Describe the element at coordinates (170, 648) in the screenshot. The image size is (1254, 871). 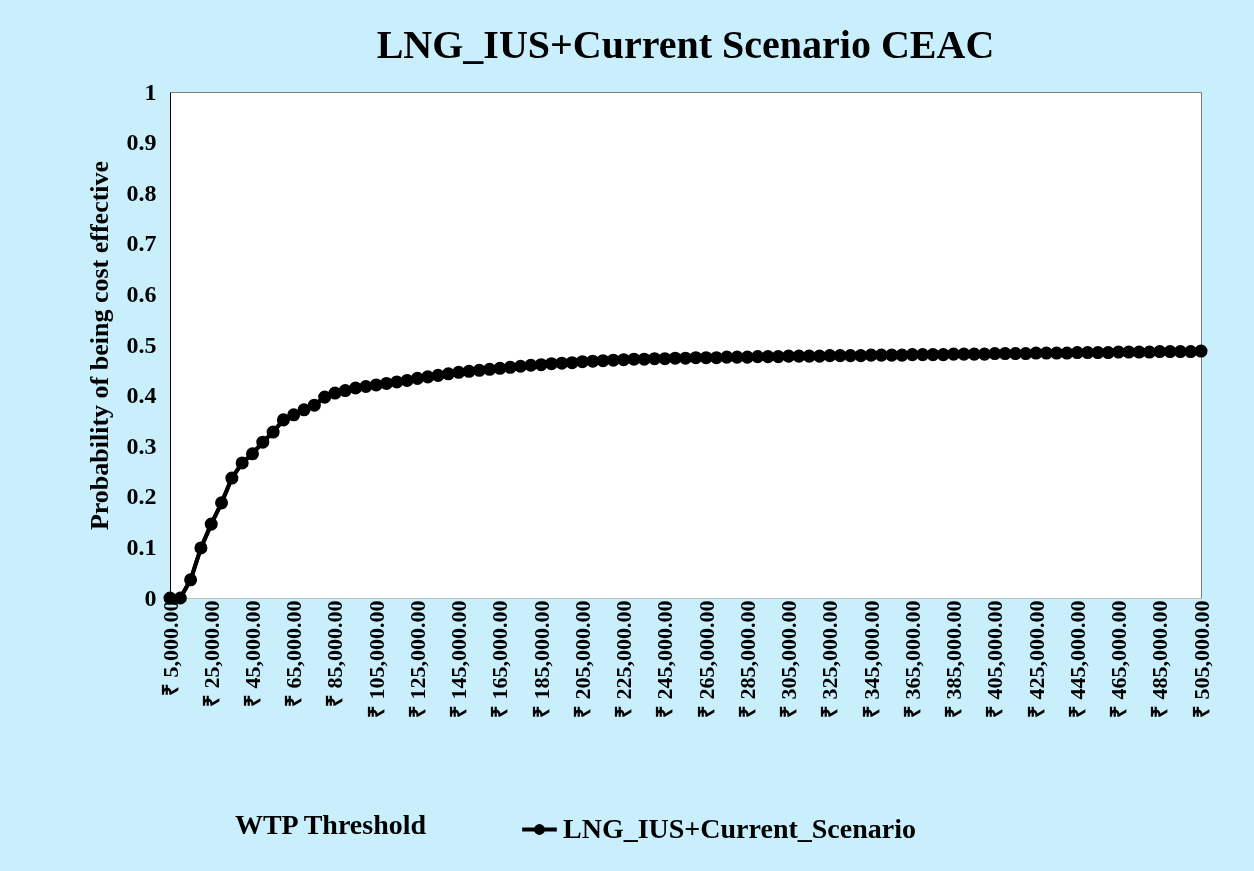
I see `x-tick-label: ₹ 5,000.00` at that location.